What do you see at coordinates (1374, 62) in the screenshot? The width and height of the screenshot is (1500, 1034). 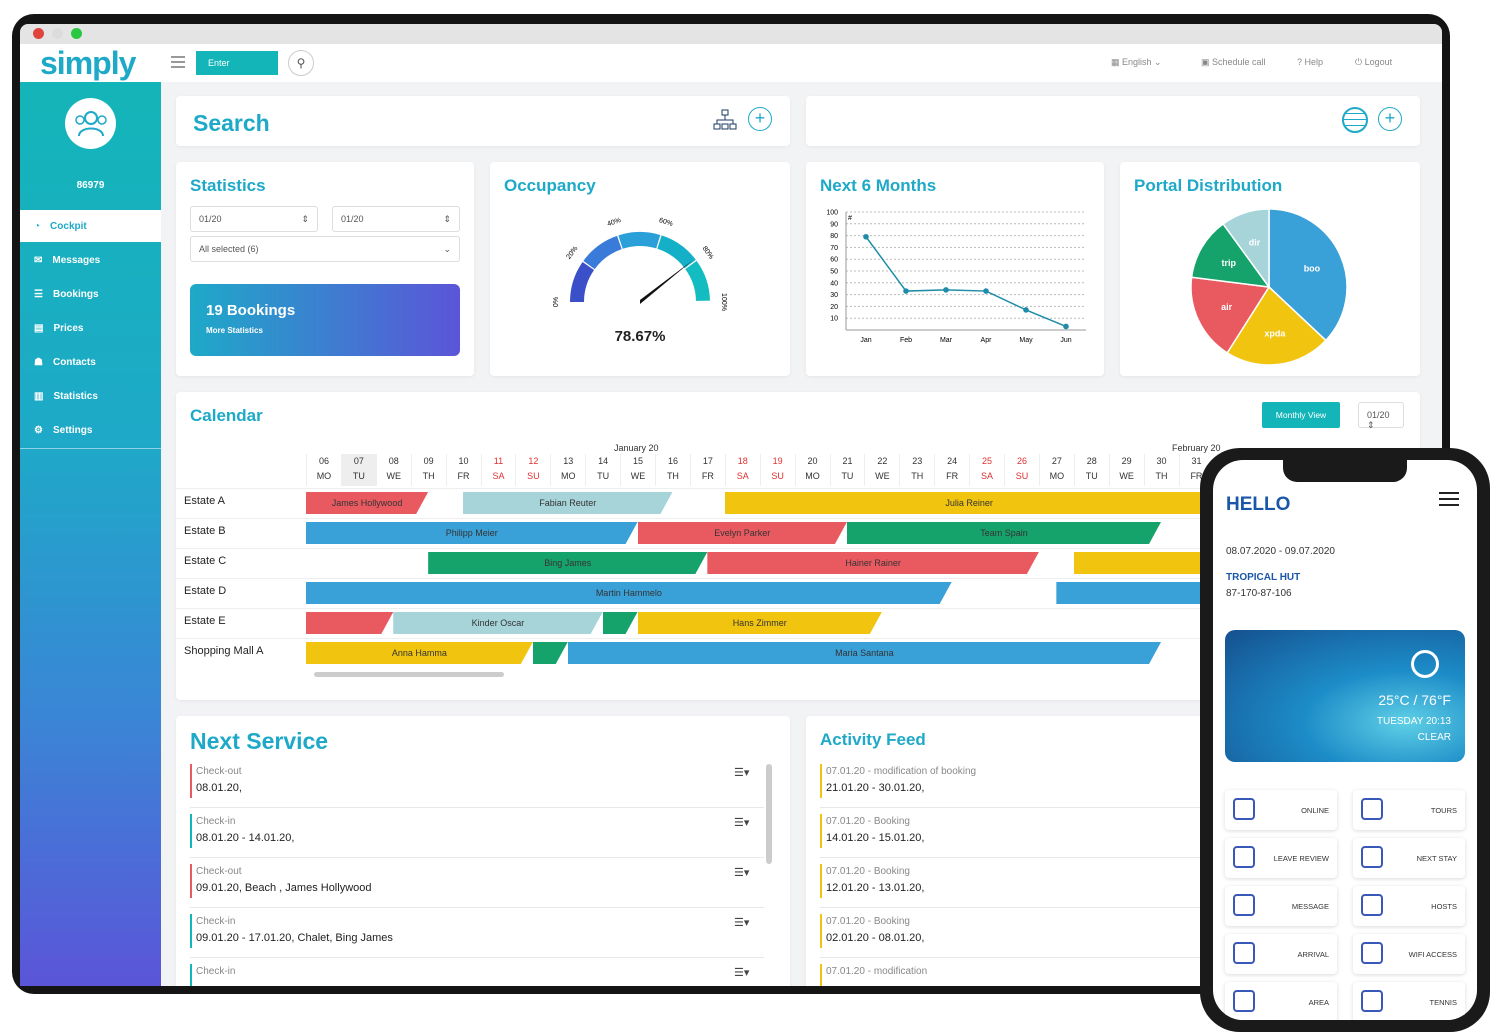 I see `logout-link: ⏻ Logout` at bounding box center [1374, 62].